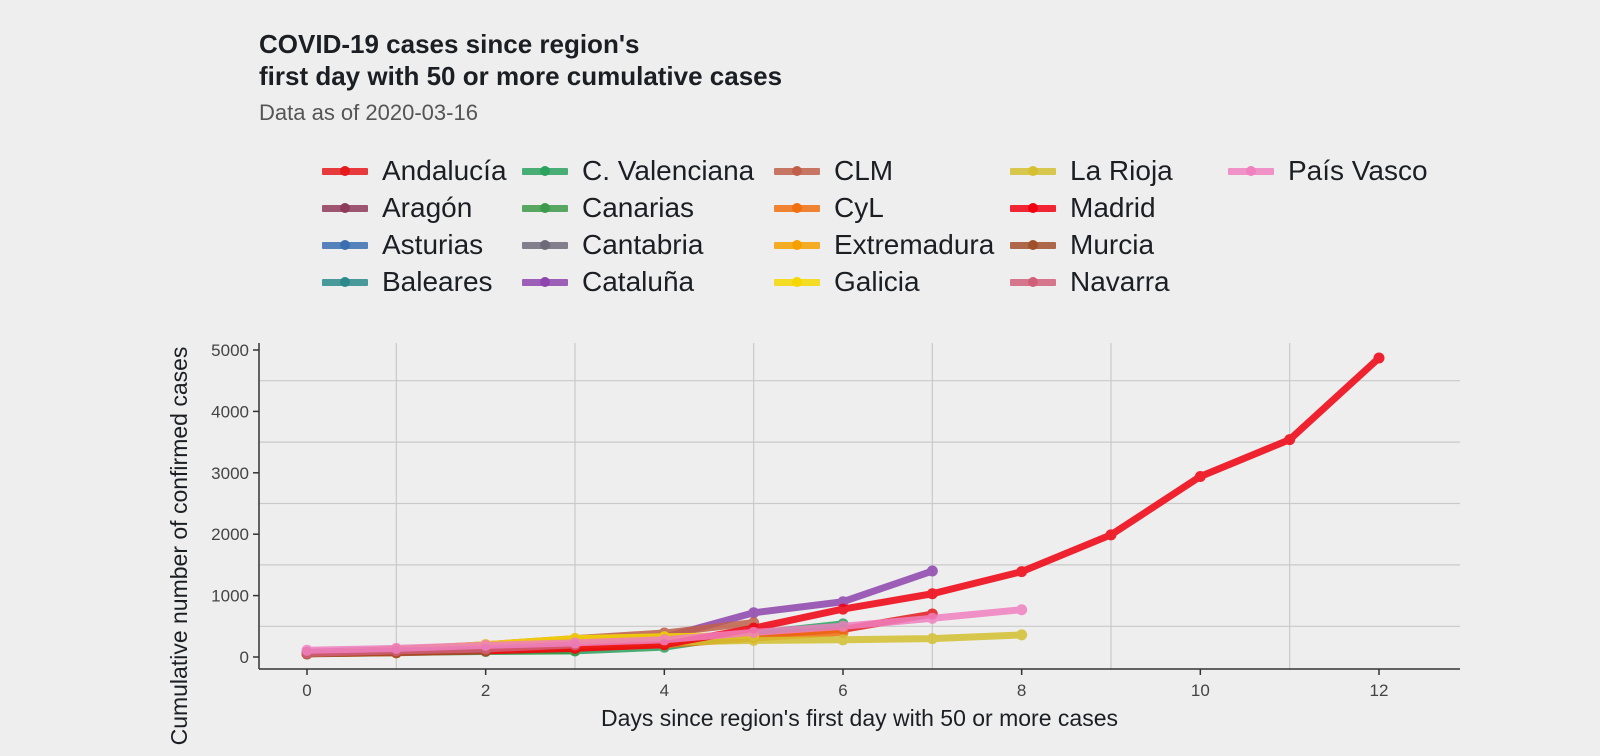  What do you see at coordinates (230, 411) in the screenshot?
I see `y-tick-label: 4000` at bounding box center [230, 411].